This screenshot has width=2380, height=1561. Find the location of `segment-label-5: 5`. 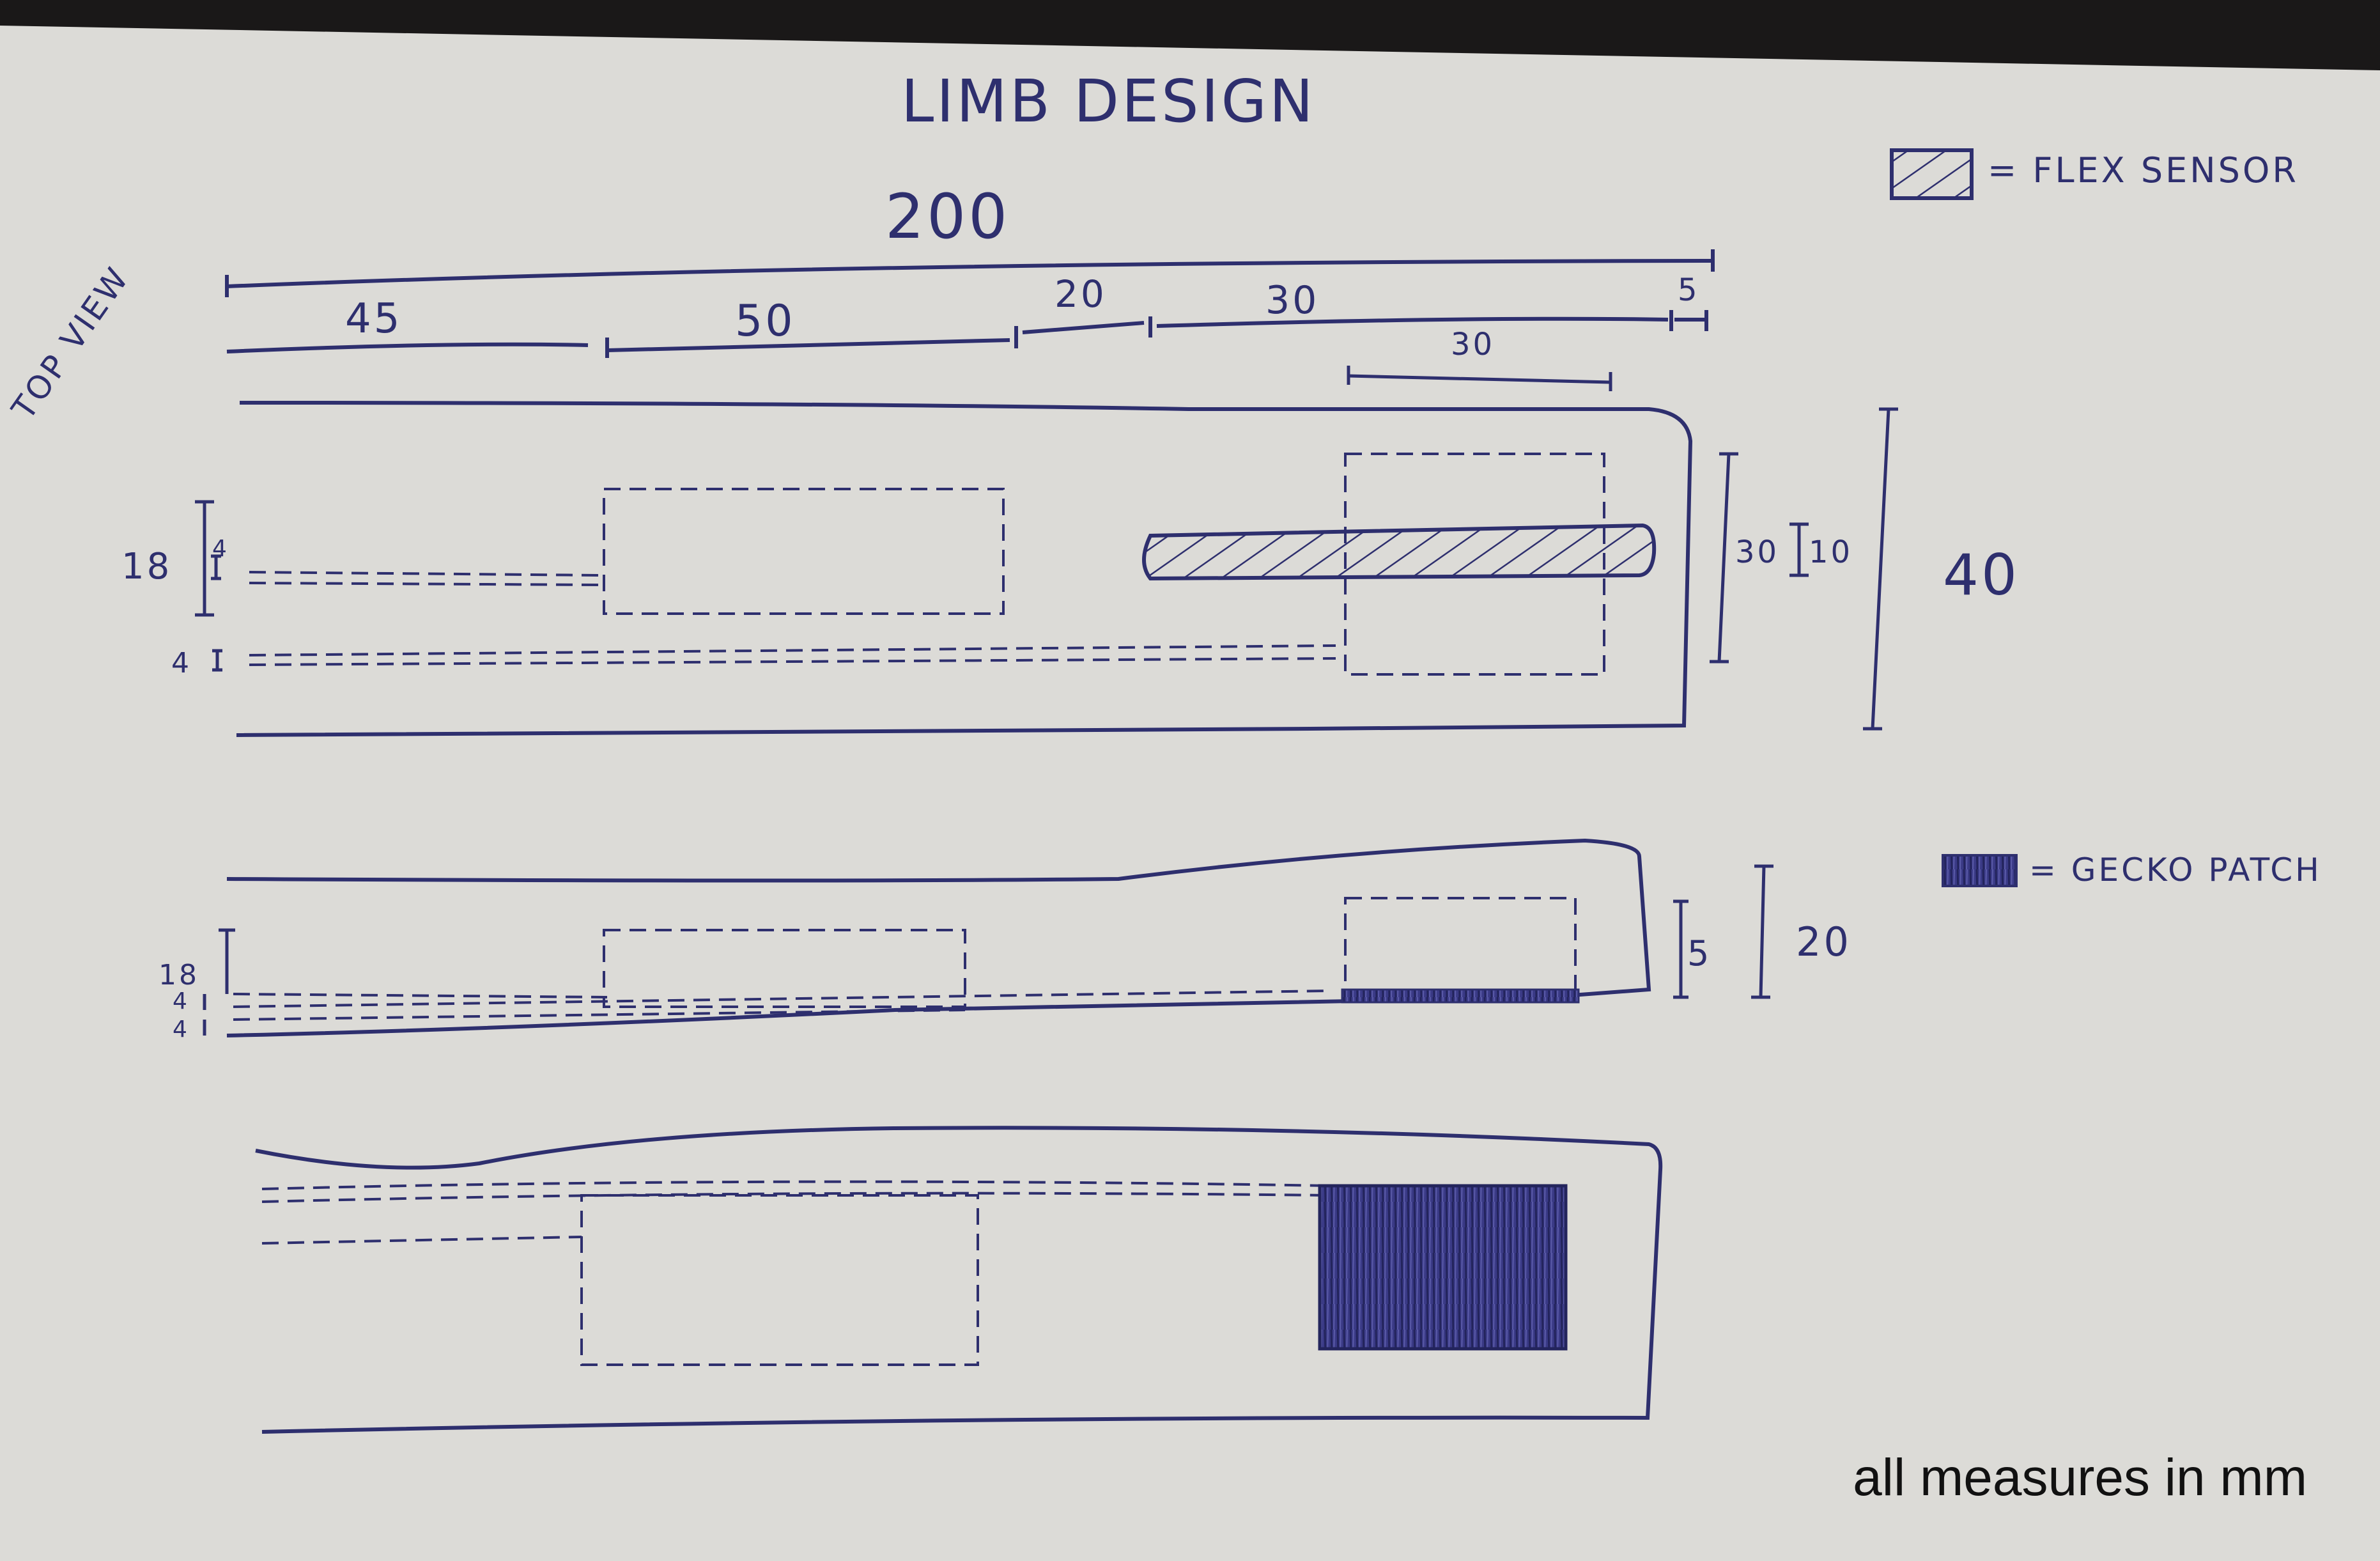

segment-label-5: 5 is located at coordinates (1689, 290).